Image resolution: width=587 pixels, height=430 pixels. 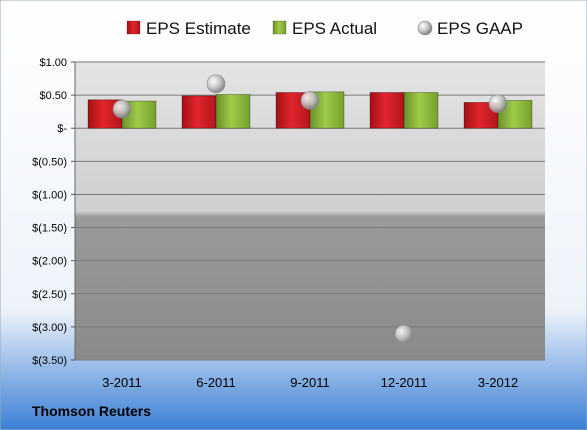 I want to click on x-tick-label: 9-2011, so click(x=310, y=382).